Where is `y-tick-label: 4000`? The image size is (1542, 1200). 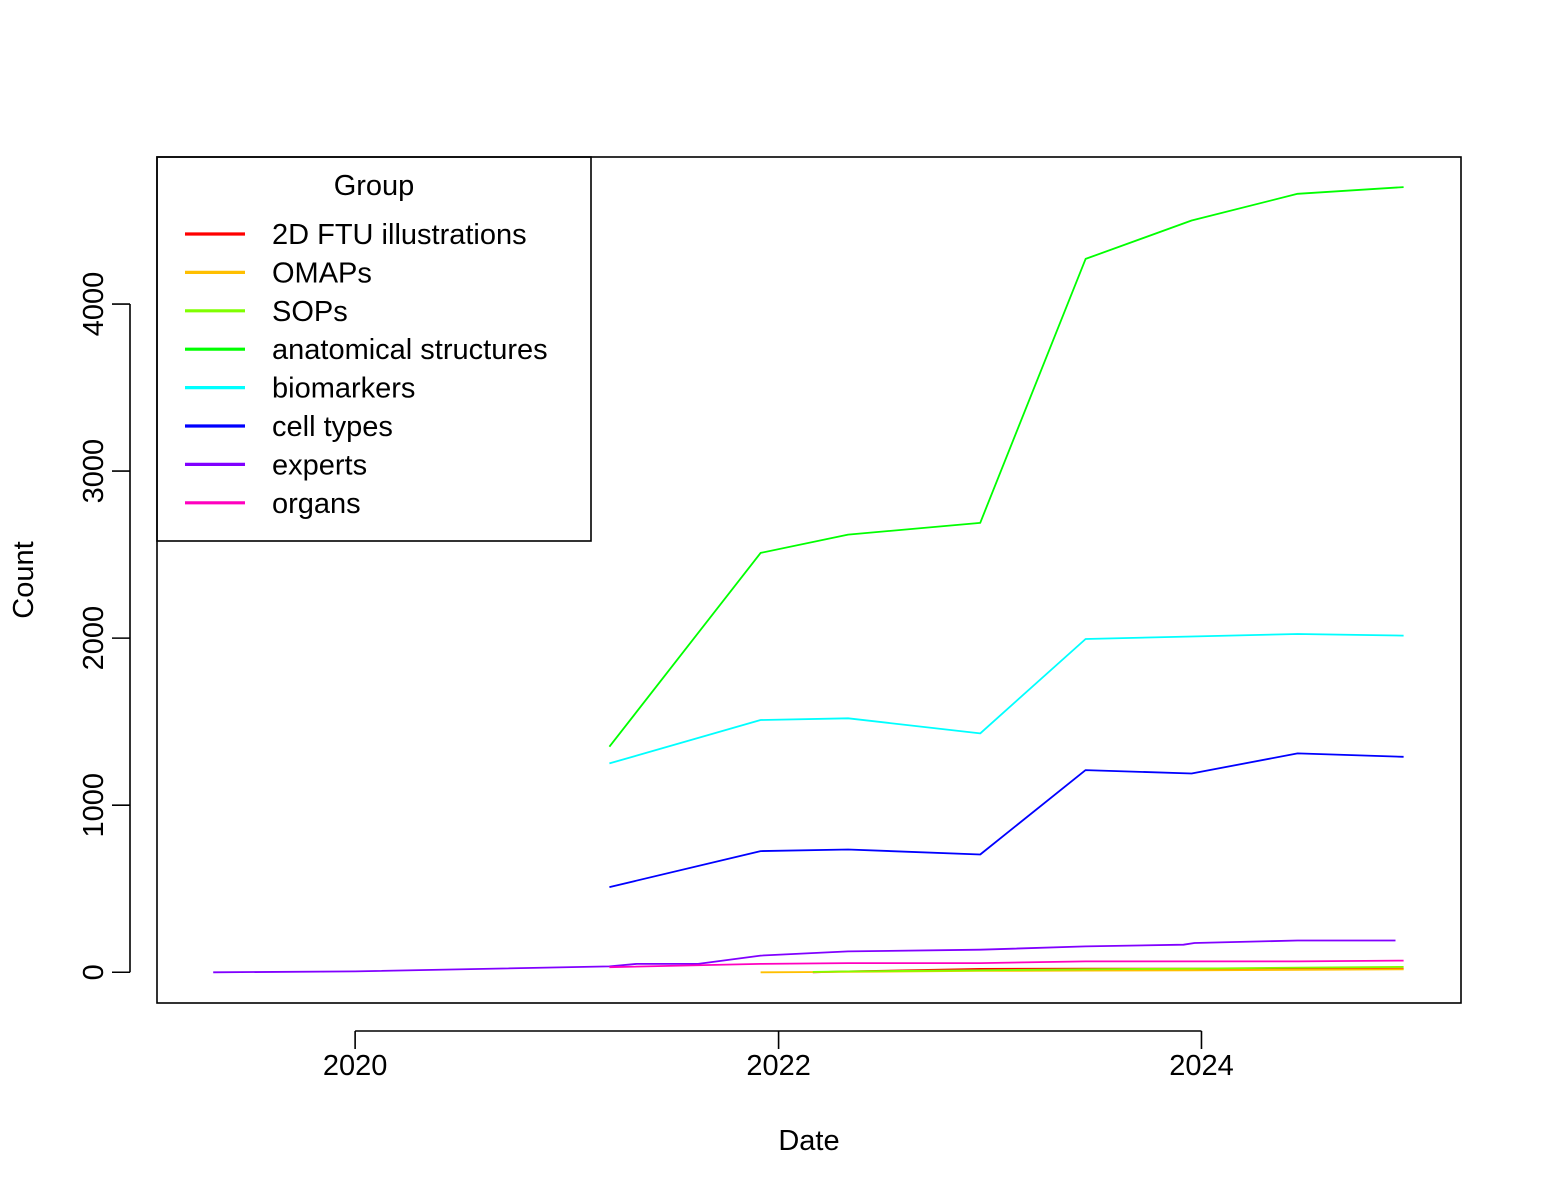 y-tick-label: 4000 is located at coordinates (94, 304).